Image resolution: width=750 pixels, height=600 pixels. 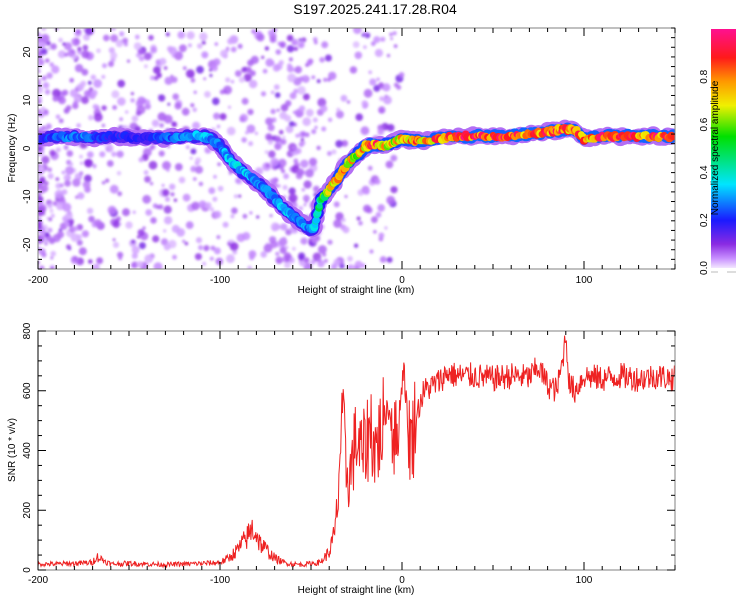 I want to click on snr-ytick-label: 400, so click(x=27, y=450).